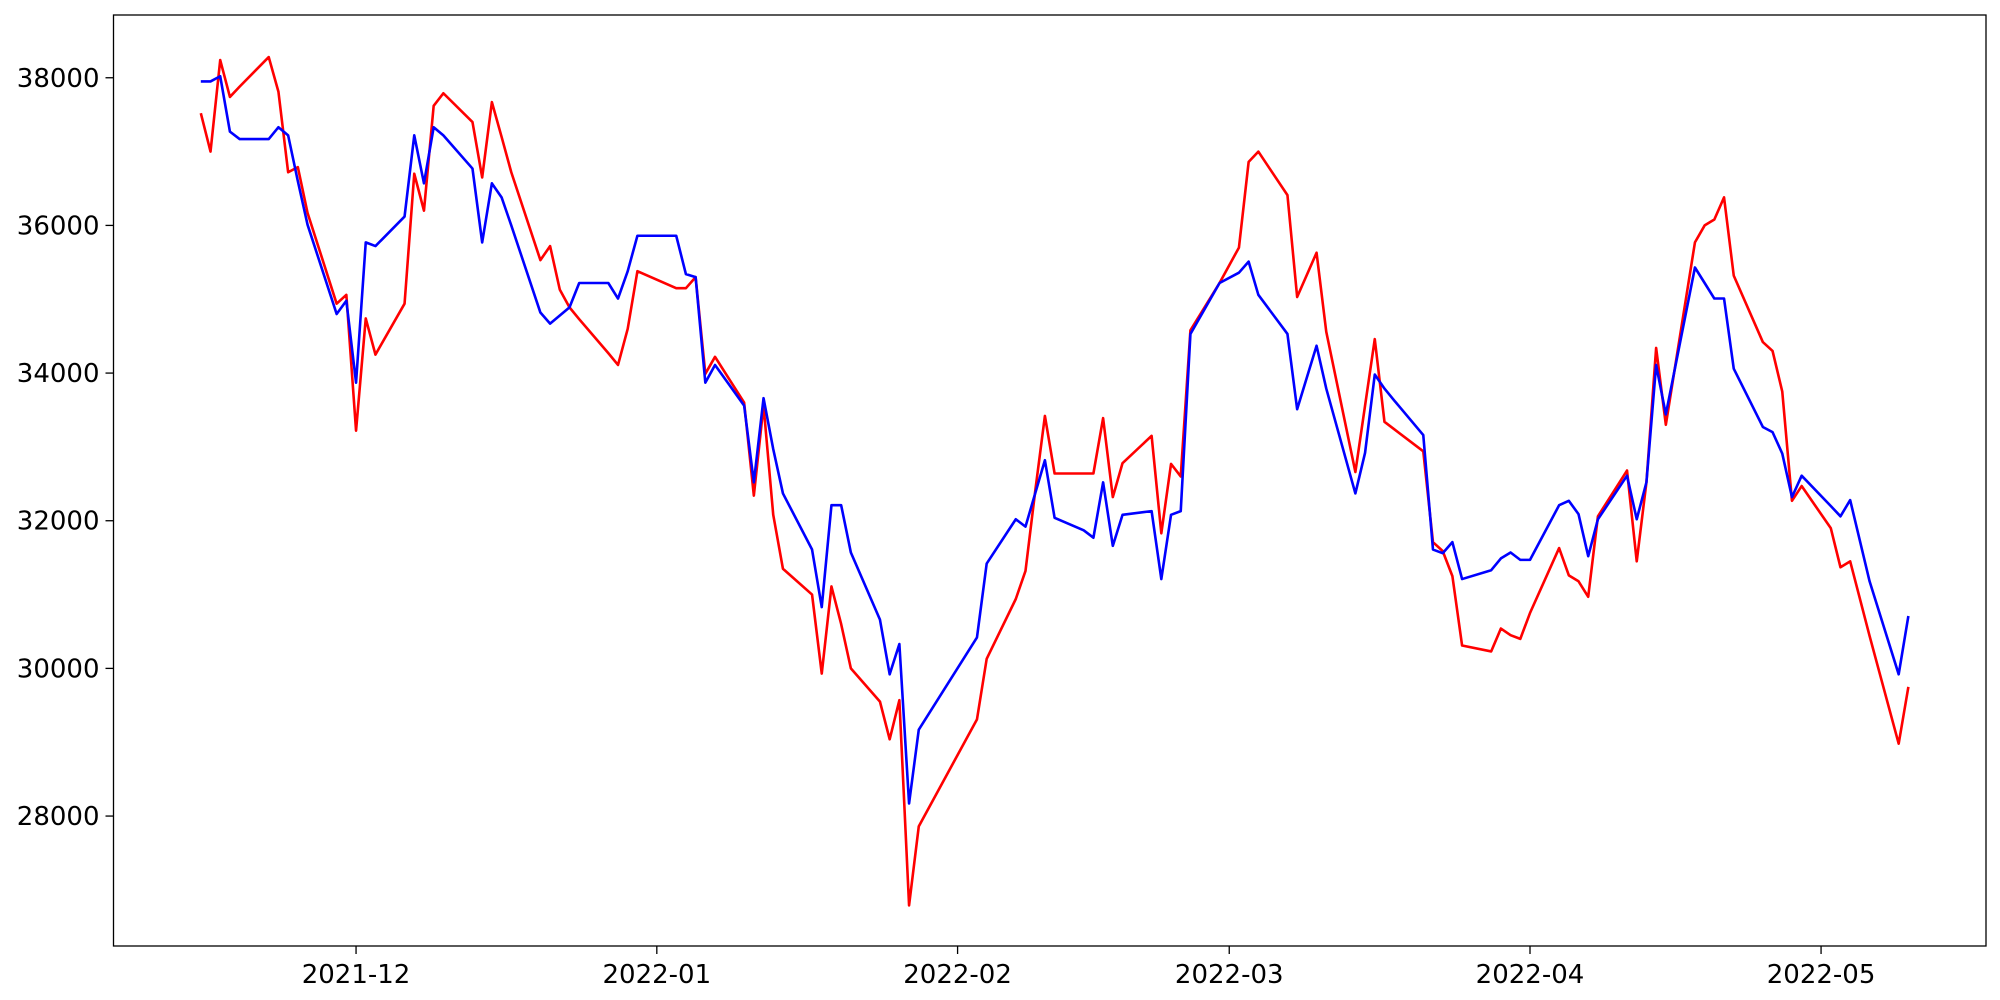 The width and height of the screenshot is (2000, 1000). Describe the element at coordinates (656, 975) in the screenshot. I see `x-tick-label: 2022-01` at that location.